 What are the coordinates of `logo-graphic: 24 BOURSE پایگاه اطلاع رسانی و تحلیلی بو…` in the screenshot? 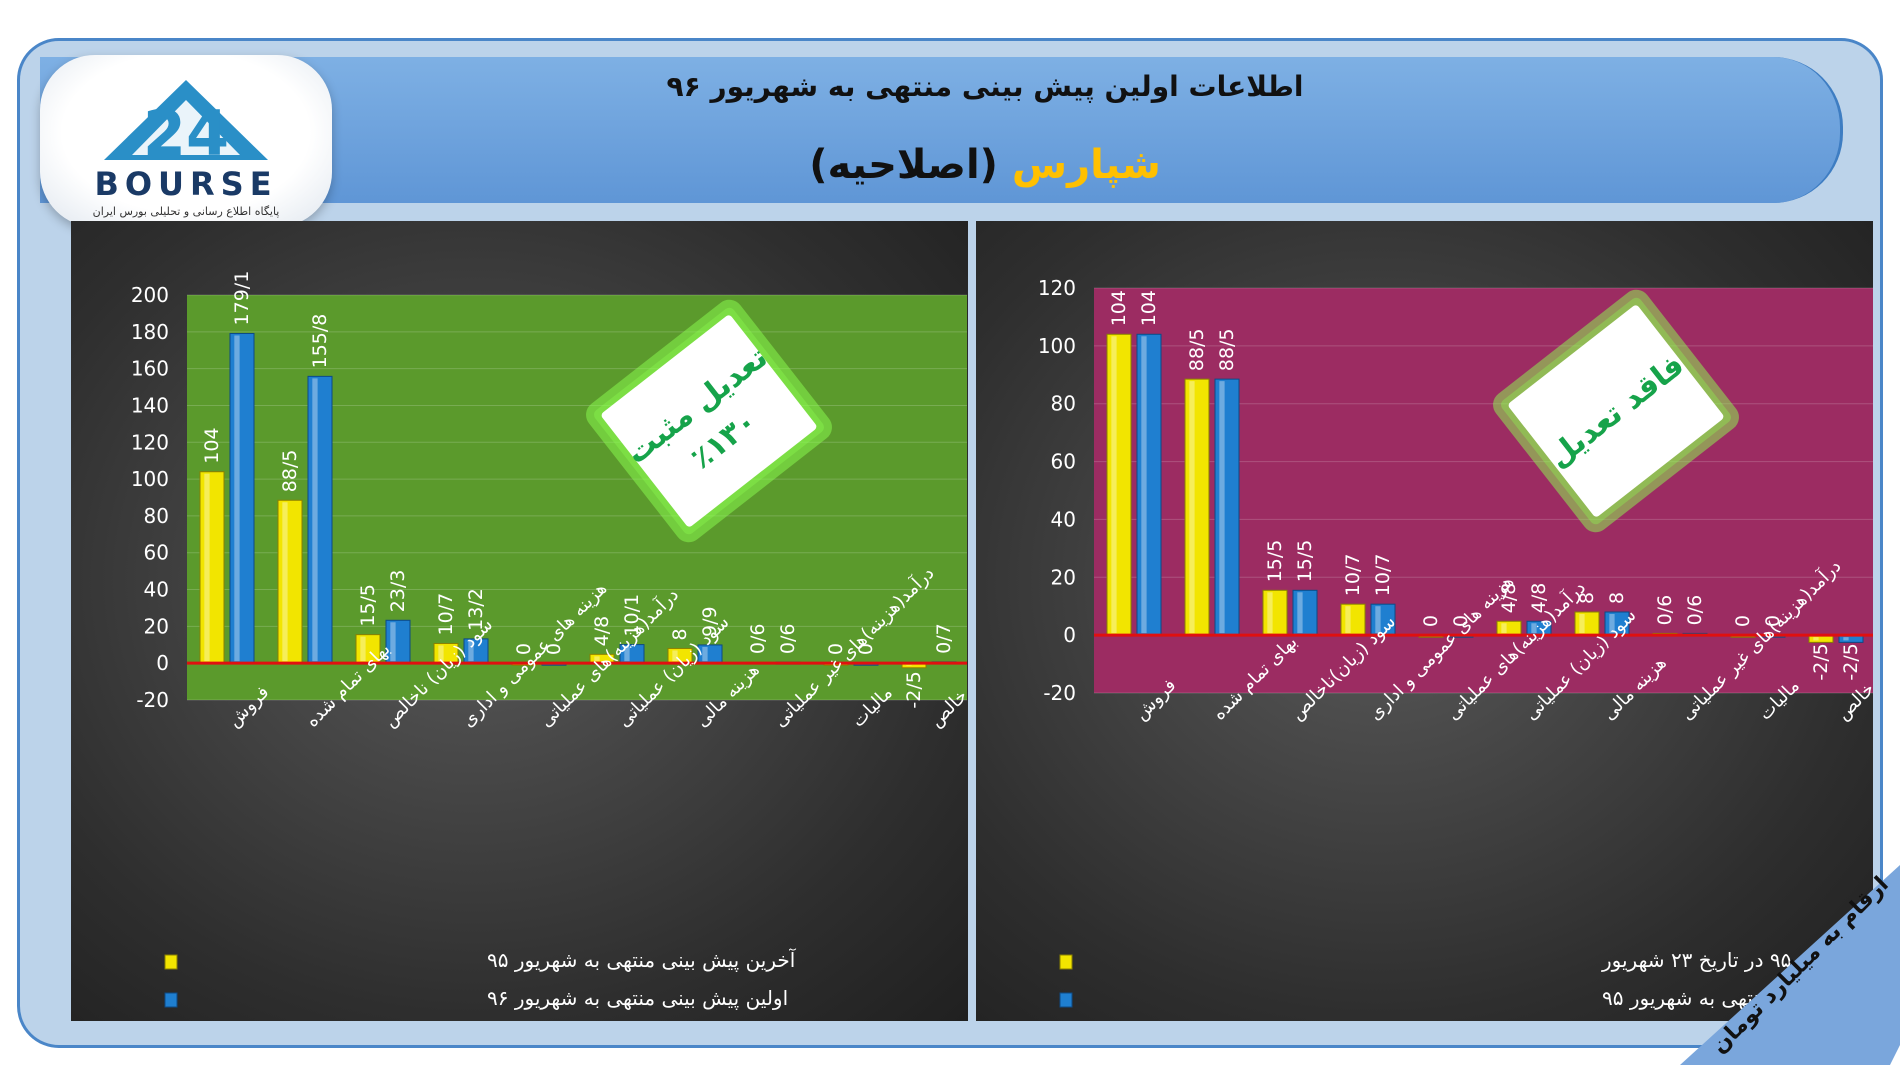 It's located at (186, 149).